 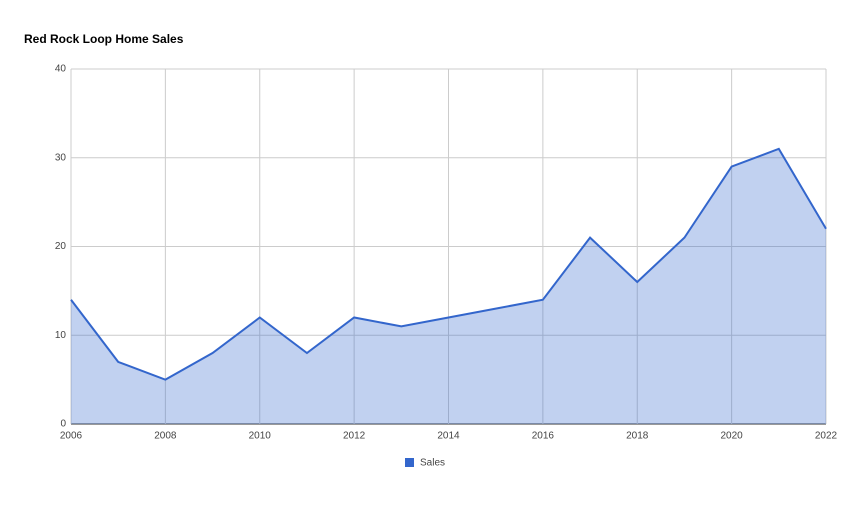 I want to click on x-tick-label: 2008, so click(x=165, y=436).